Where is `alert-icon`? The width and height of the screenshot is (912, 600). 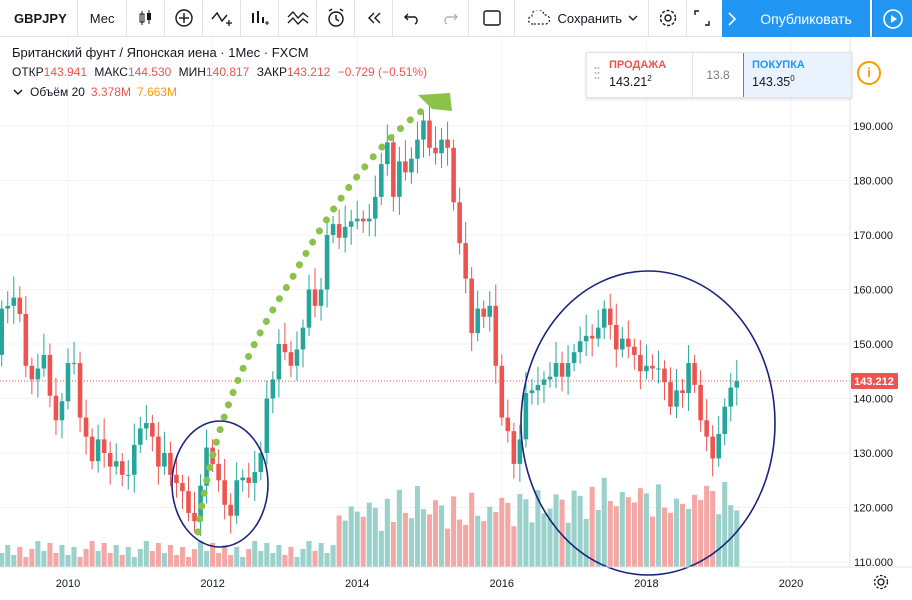 alert-icon is located at coordinates (336, 18).